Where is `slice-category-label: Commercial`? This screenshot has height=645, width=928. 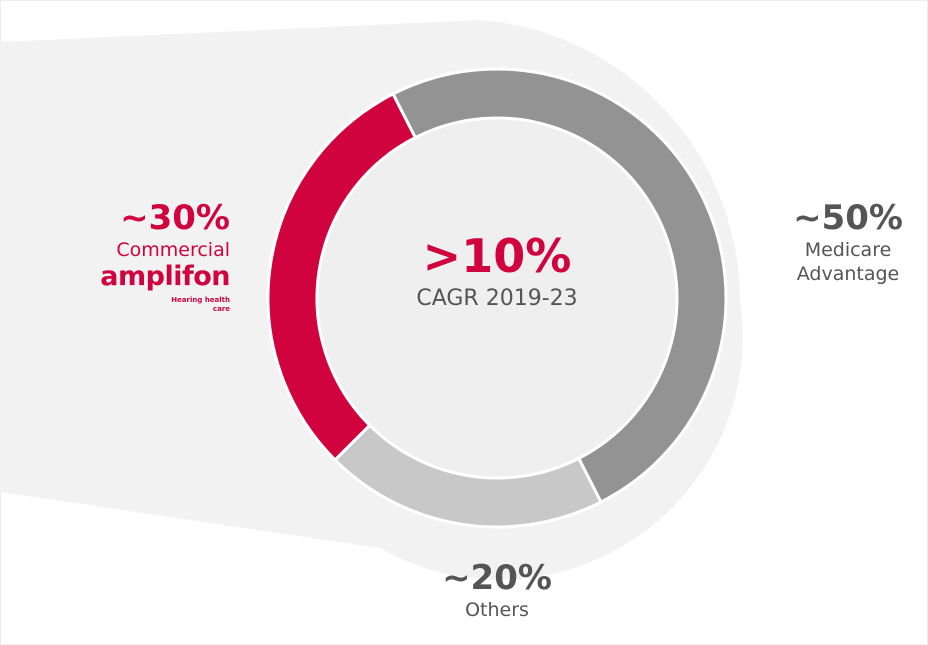
slice-category-label: Commercial is located at coordinates (173, 250).